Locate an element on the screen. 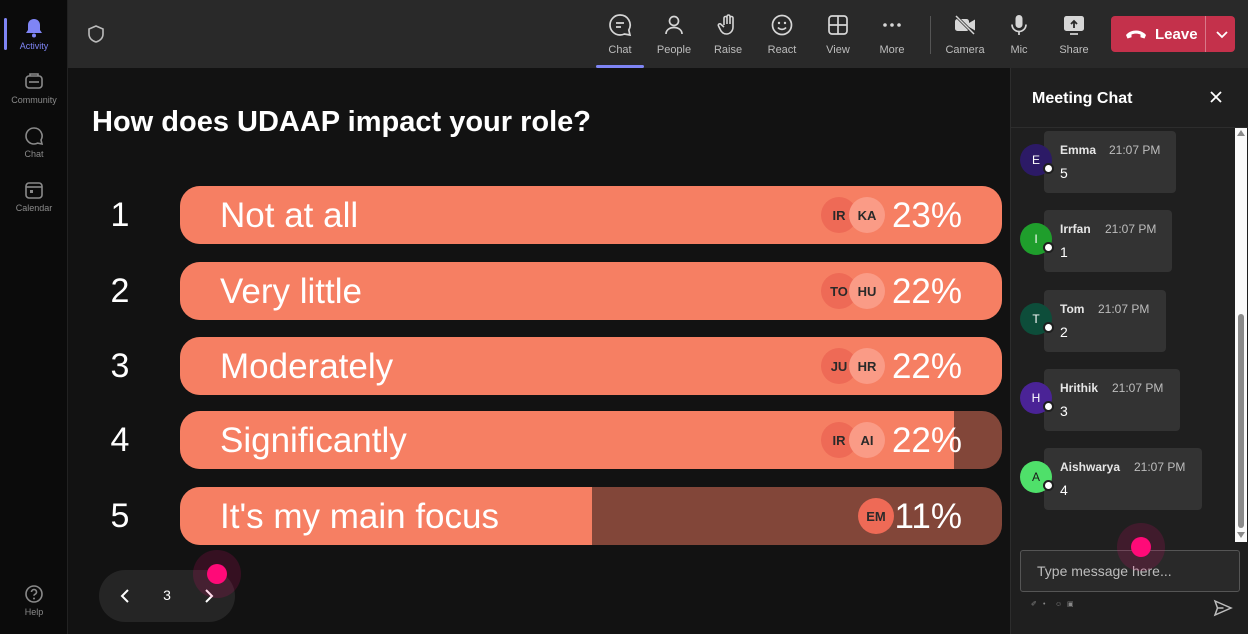 The width and height of the screenshot is (1248, 634). toolbar-button-label: Mic is located at coordinates (1019, 50).